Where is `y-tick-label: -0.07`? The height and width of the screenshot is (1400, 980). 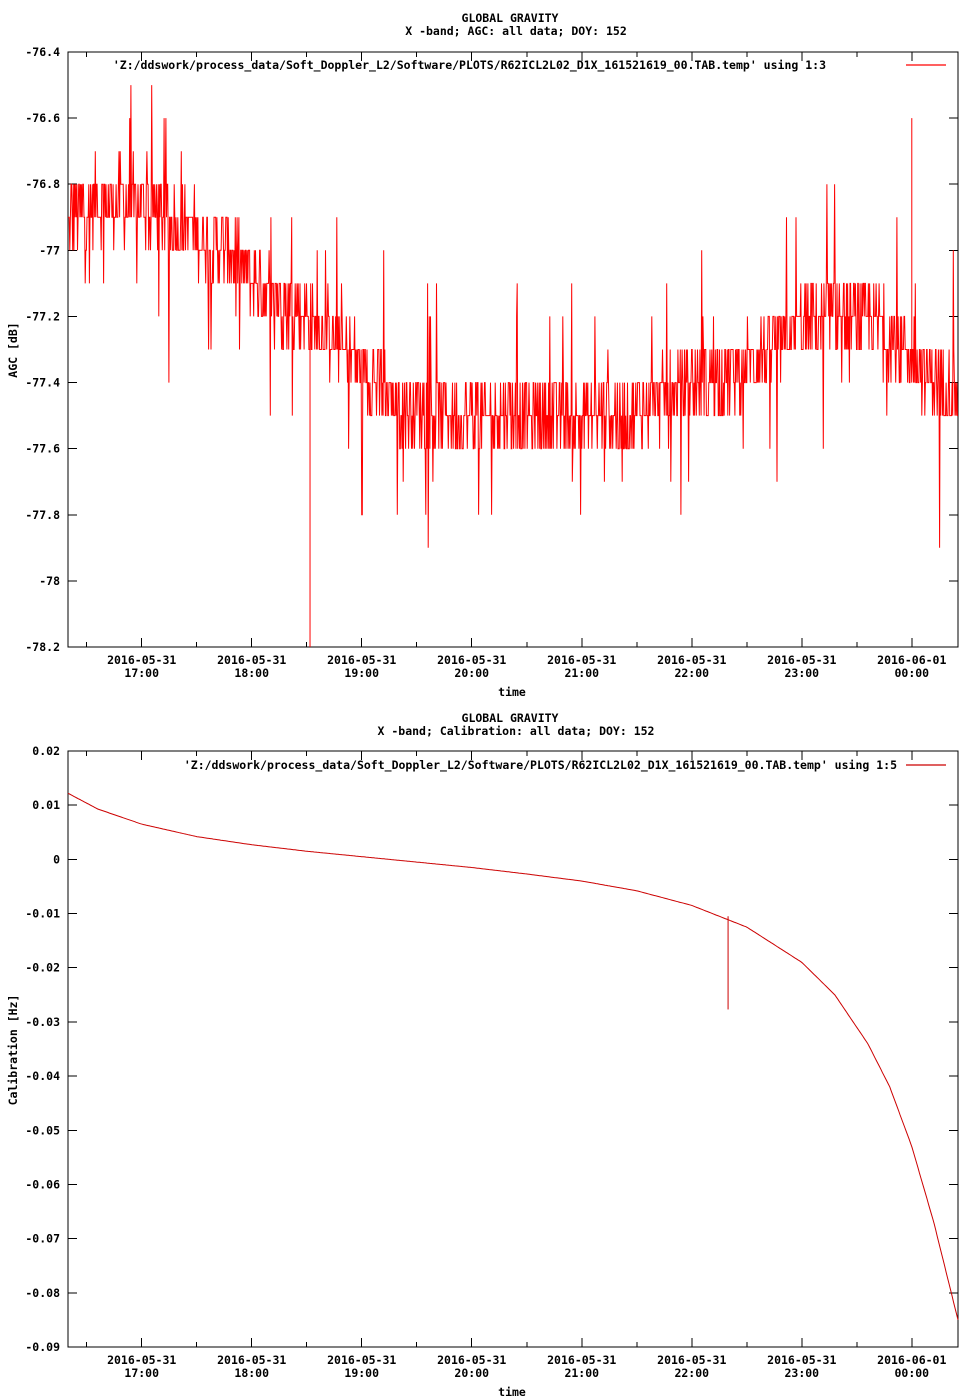 y-tick-label: -0.07 is located at coordinates (42, 1239).